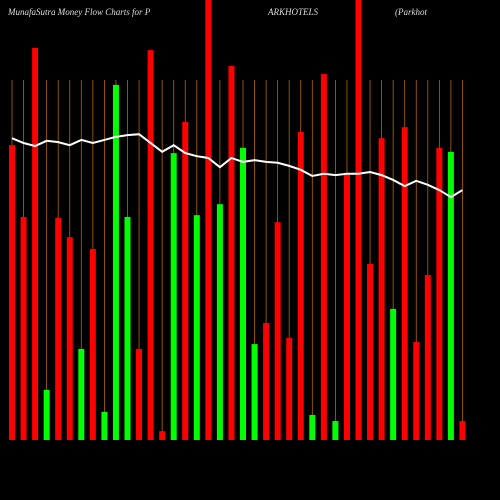 The image size is (500, 500). Describe the element at coordinates (411, 12) in the screenshot. I see `chart-title: (Parkhot` at that location.